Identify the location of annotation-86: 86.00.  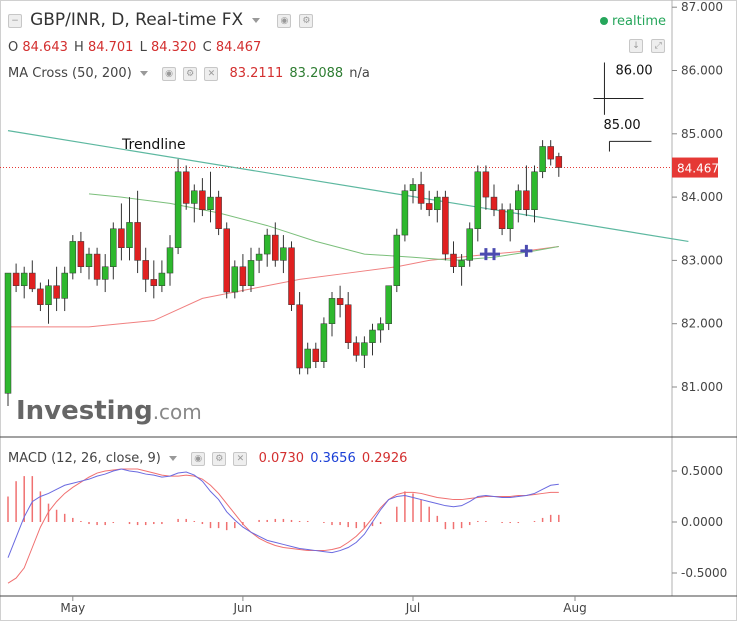
(633, 71).